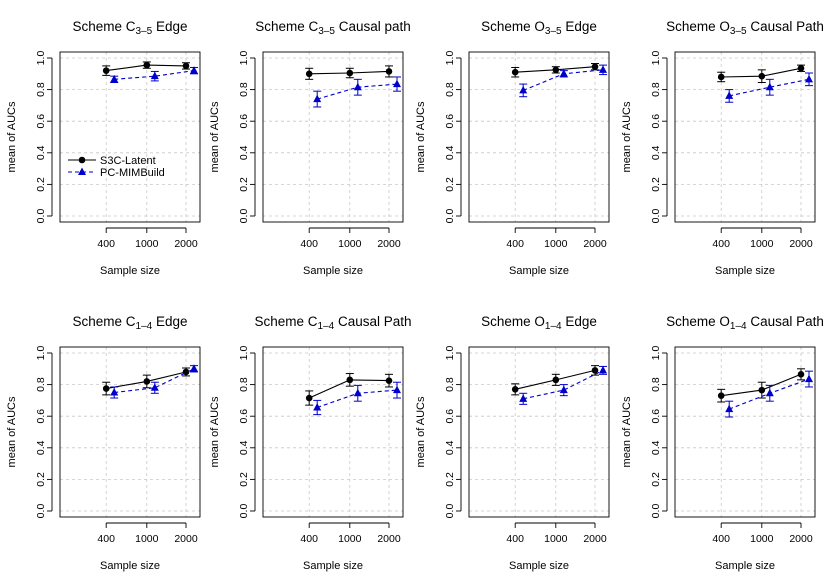 The image size is (830, 585). Describe the element at coordinates (373, 26) in the screenshot. I see `title-rest: Causal path` at that location.